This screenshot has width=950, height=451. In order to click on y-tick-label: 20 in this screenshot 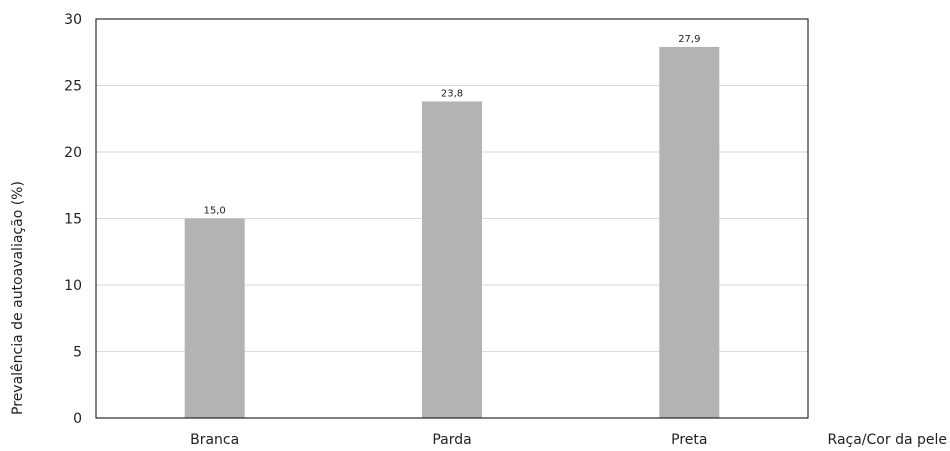, I will do `click(73, 153)`.